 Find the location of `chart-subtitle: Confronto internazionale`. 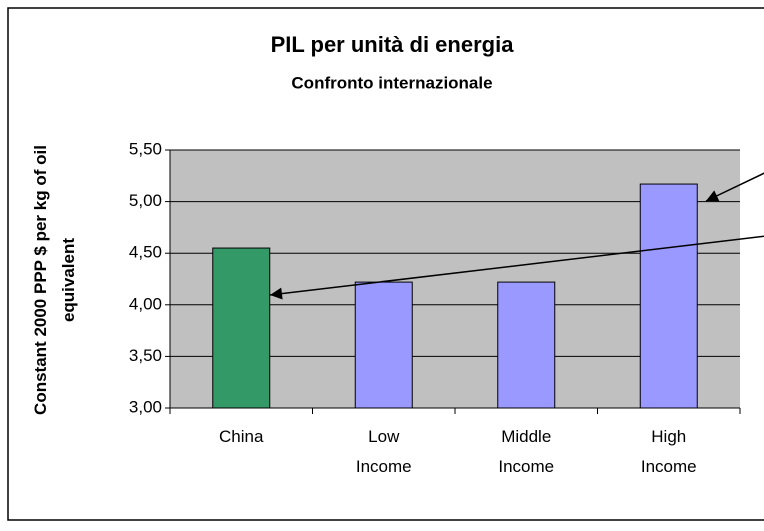

chart-subtitle: Confronto internazionale is located at coordinates (391, 82).